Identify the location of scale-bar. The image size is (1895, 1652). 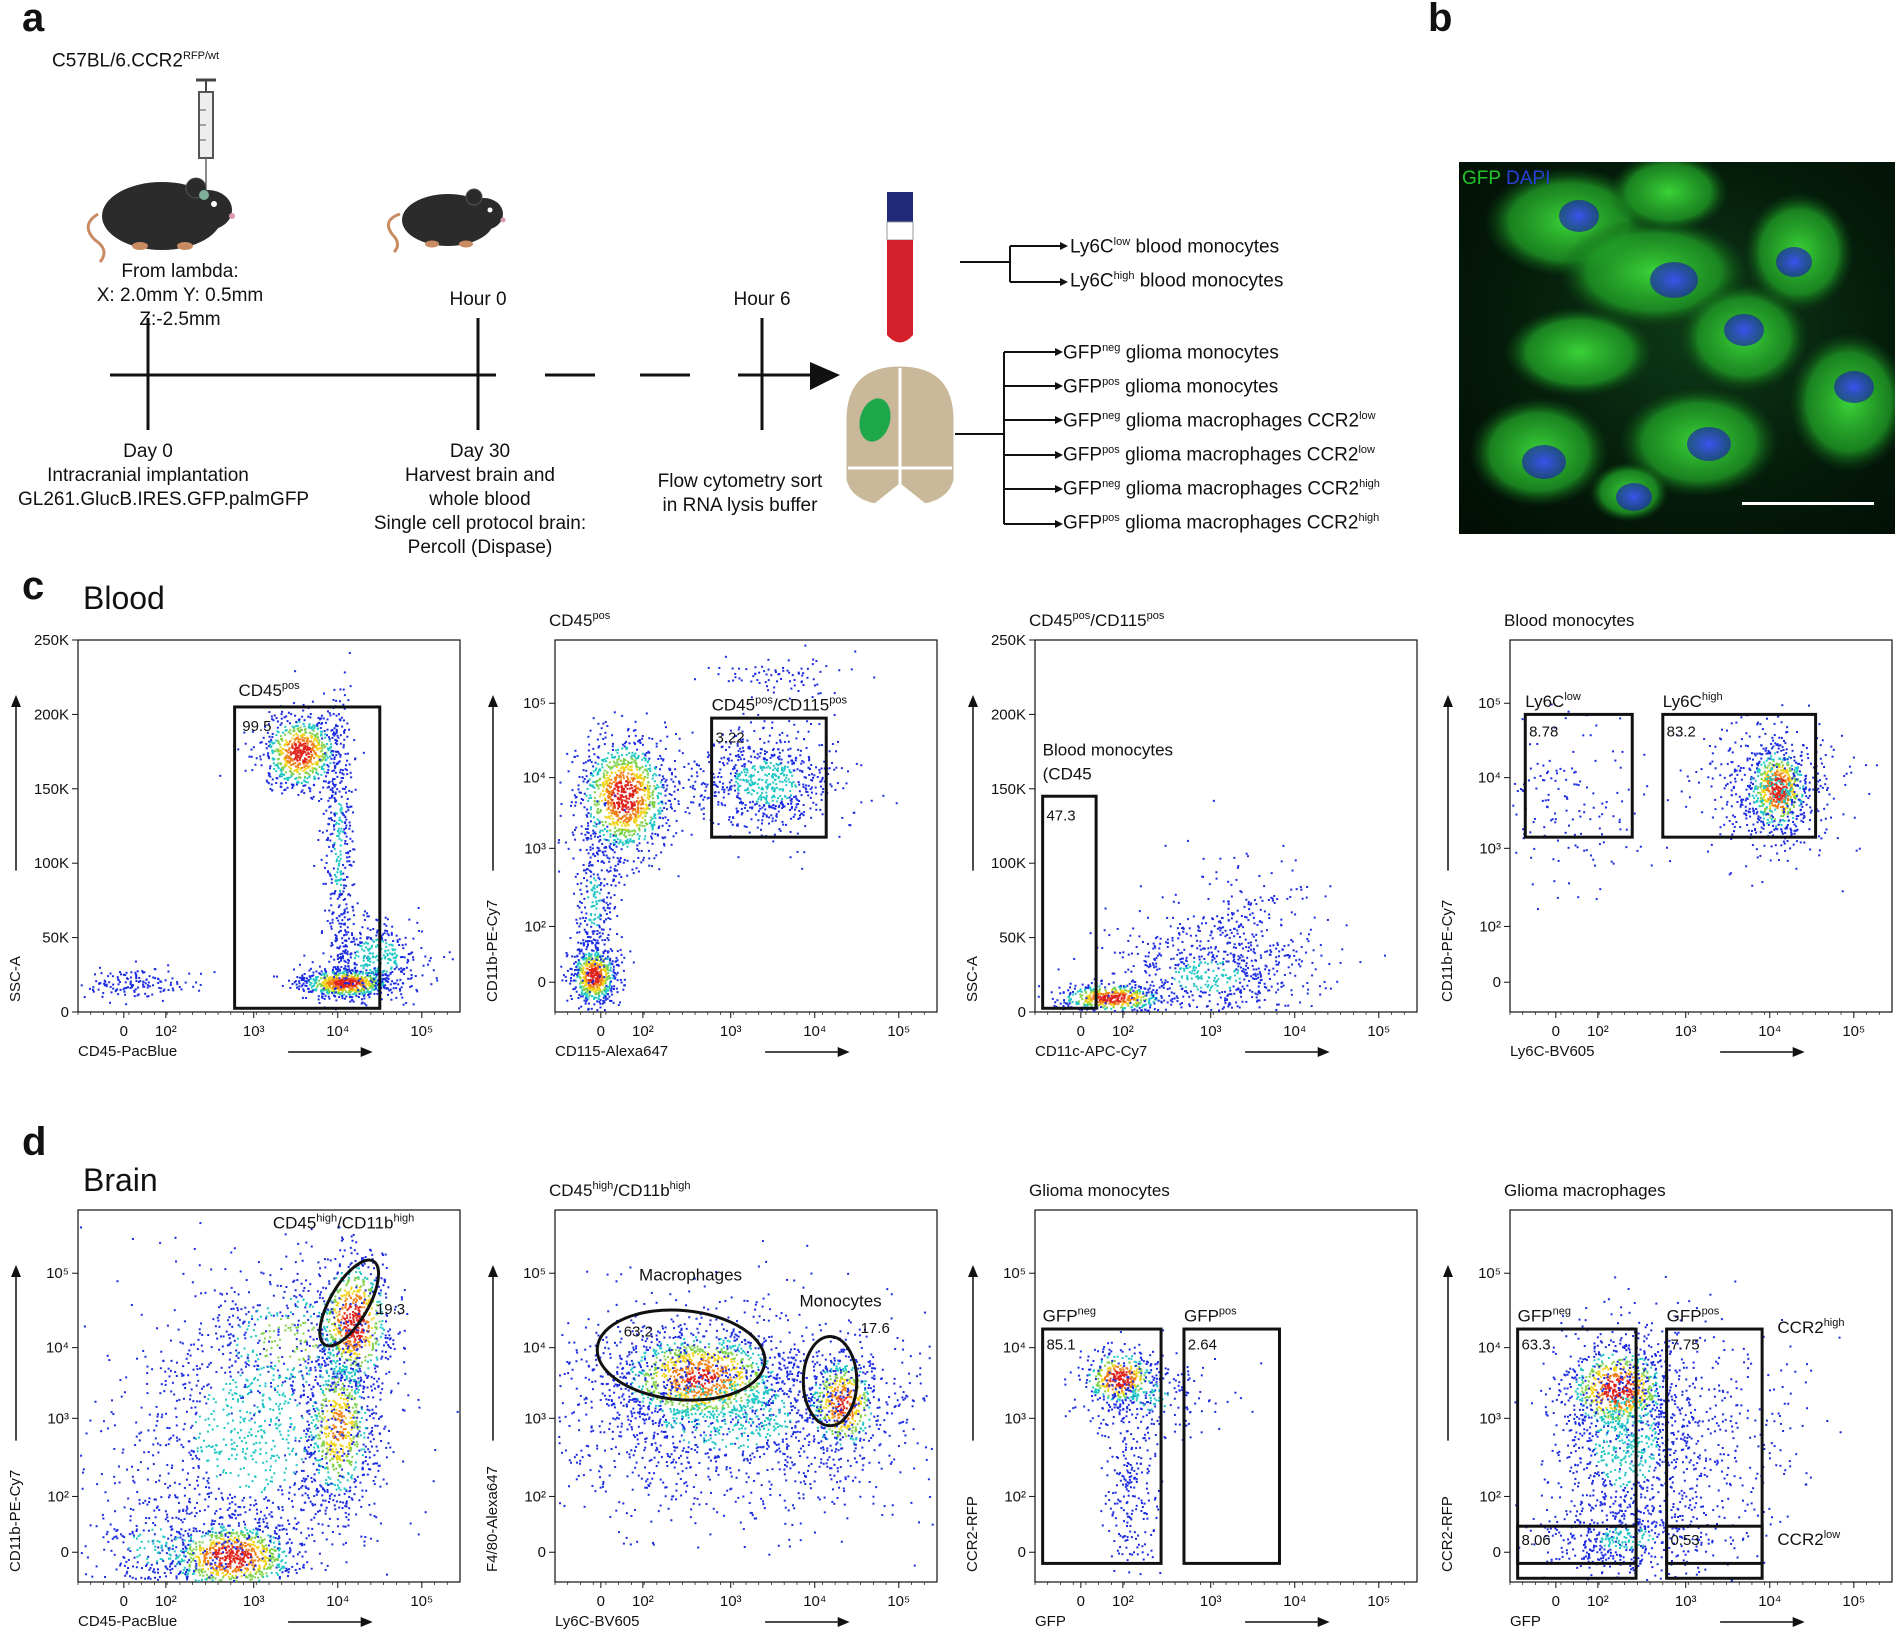
(1808, 503).